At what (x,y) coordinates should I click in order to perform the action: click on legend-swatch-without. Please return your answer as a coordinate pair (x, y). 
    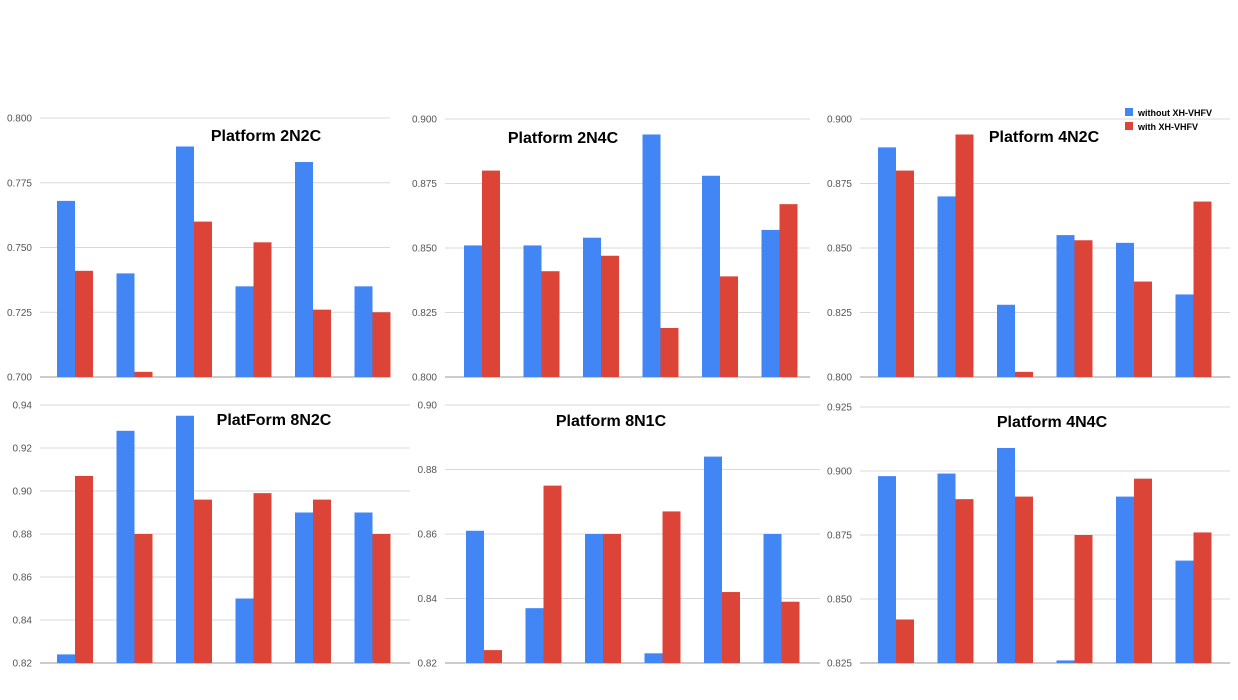
    Looking at the image, I should click on (1129, 112).